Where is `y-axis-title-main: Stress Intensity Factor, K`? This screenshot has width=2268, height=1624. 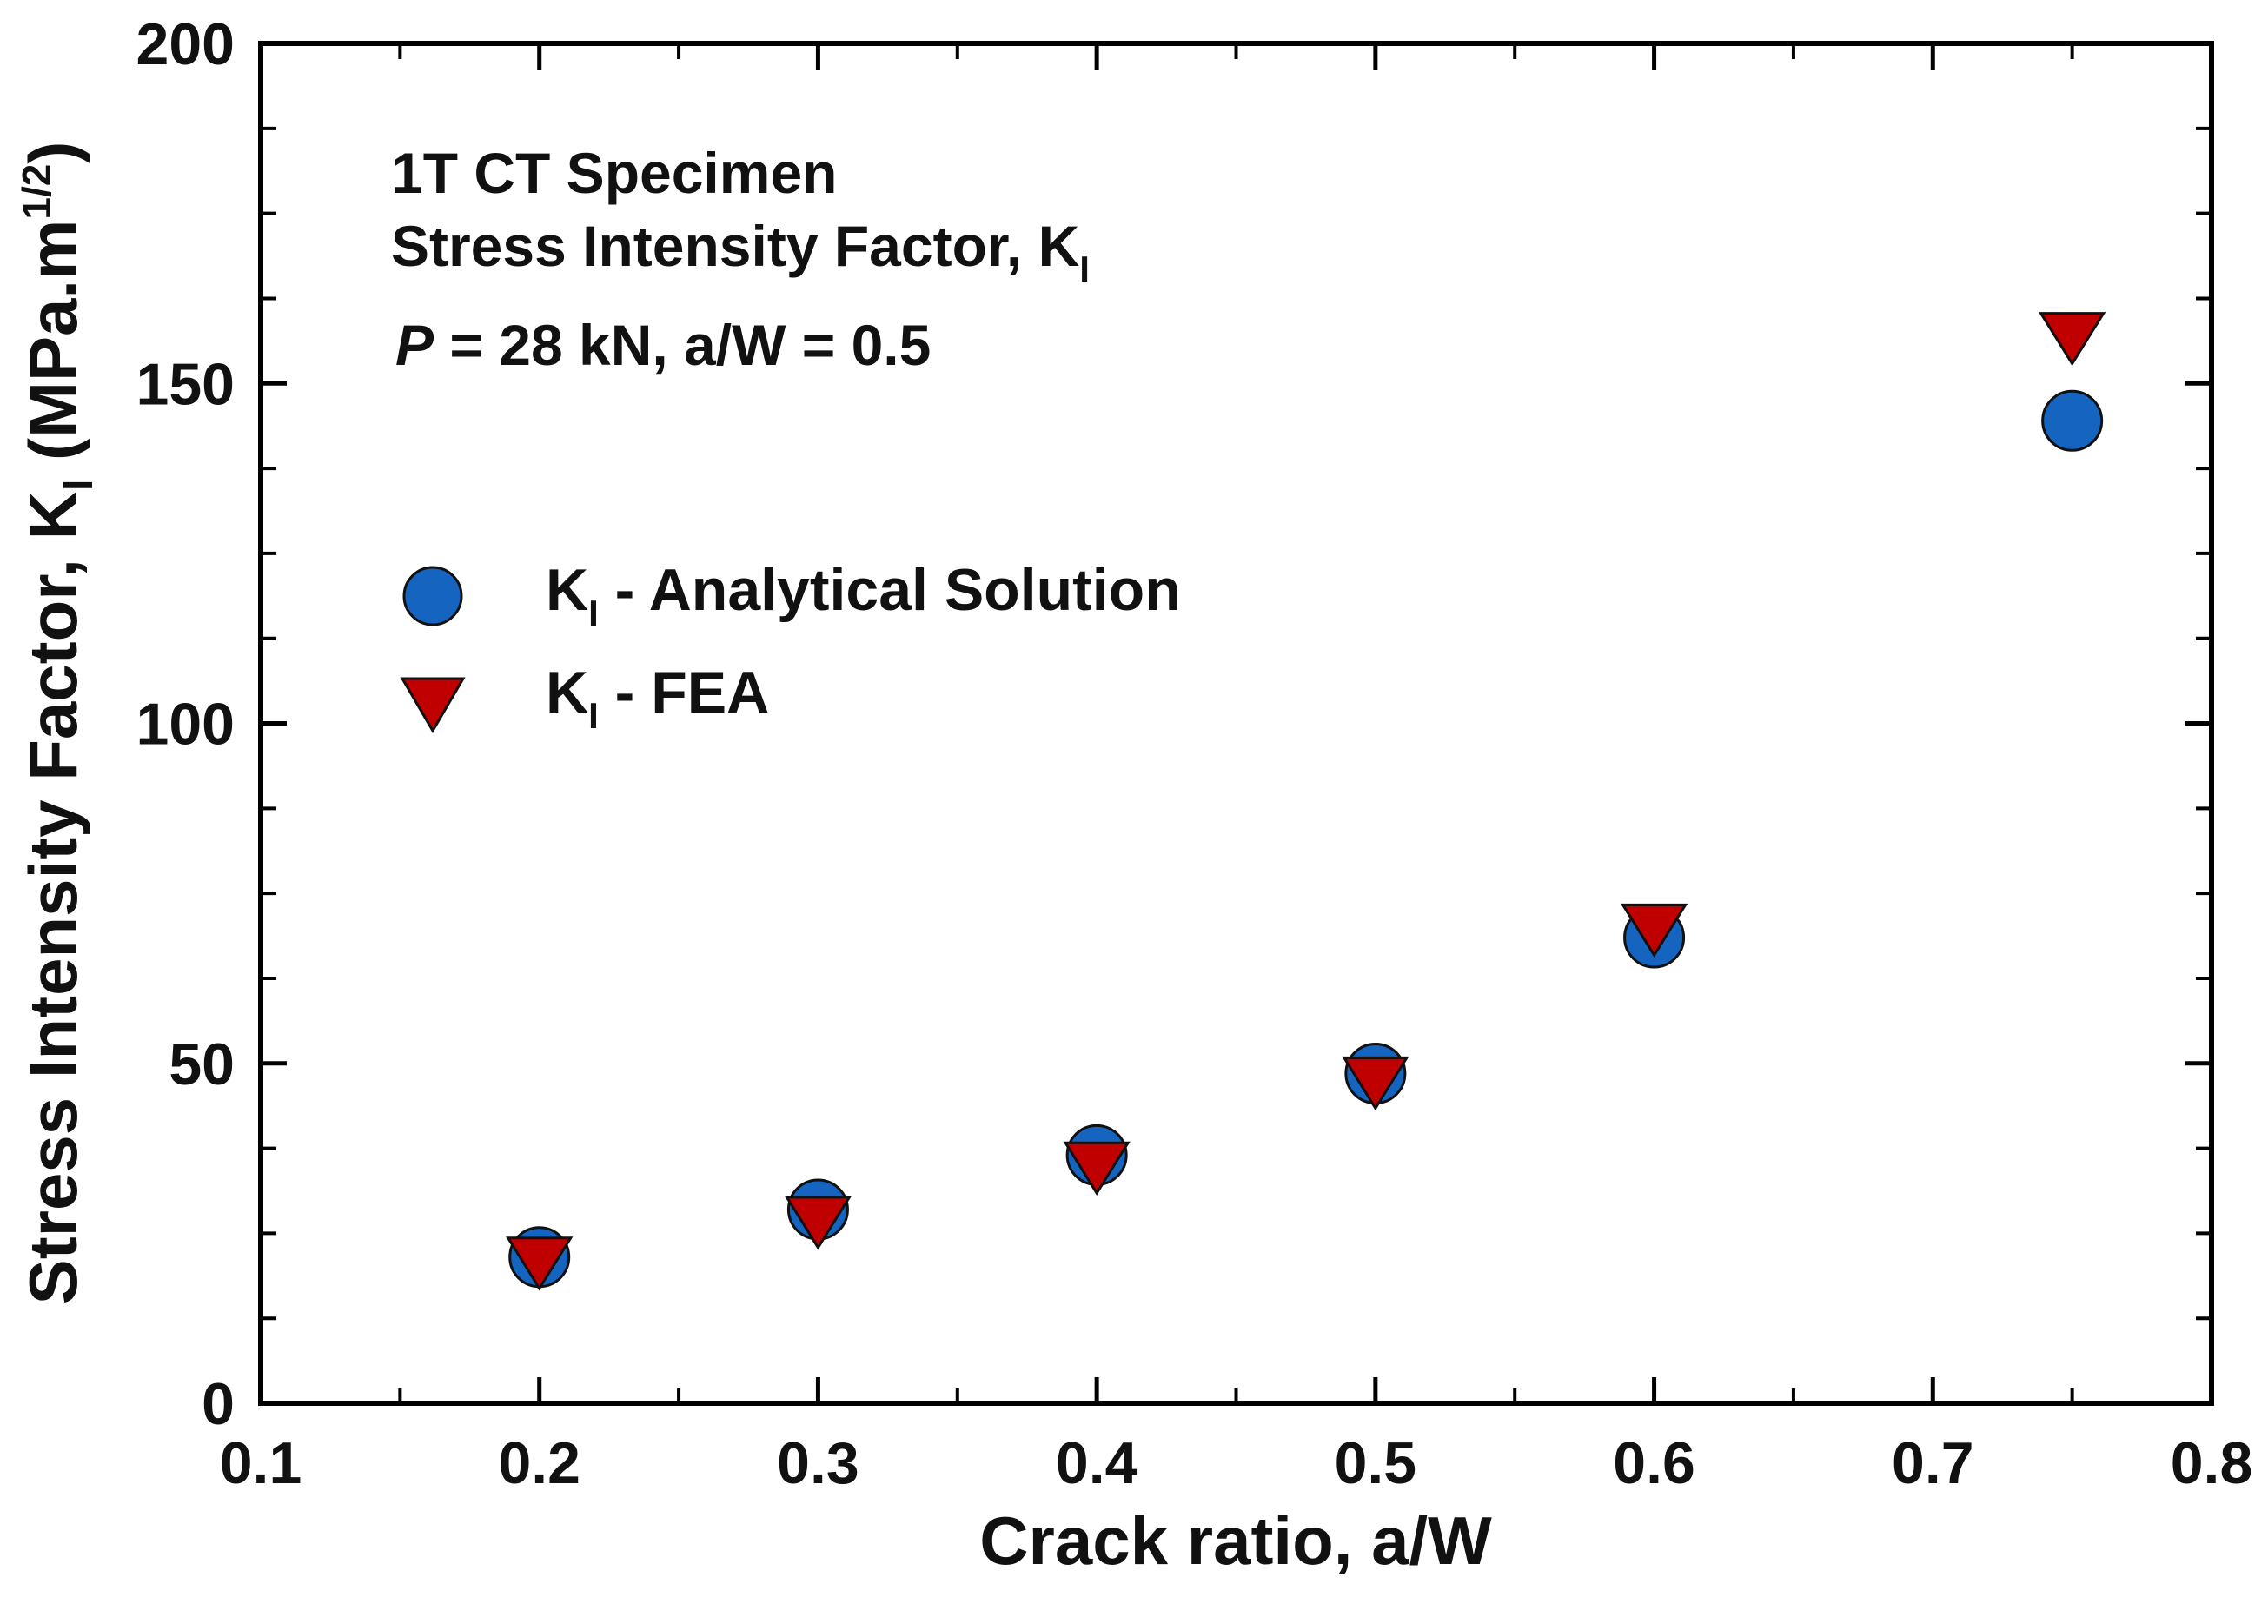
y-axis-title-main: Stress Intensity Factor, K is located at coordinates (53, 898).